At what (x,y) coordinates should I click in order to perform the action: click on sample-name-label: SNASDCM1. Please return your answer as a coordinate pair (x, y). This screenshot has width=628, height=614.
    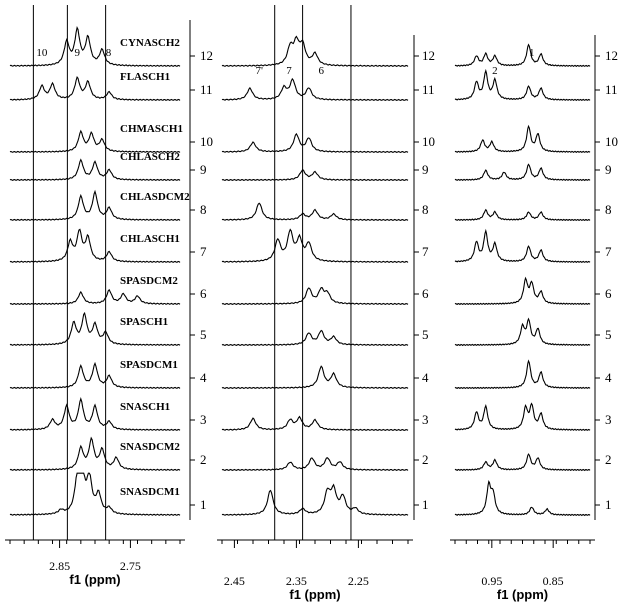
    Looking at the image, I should click on (150, 492).